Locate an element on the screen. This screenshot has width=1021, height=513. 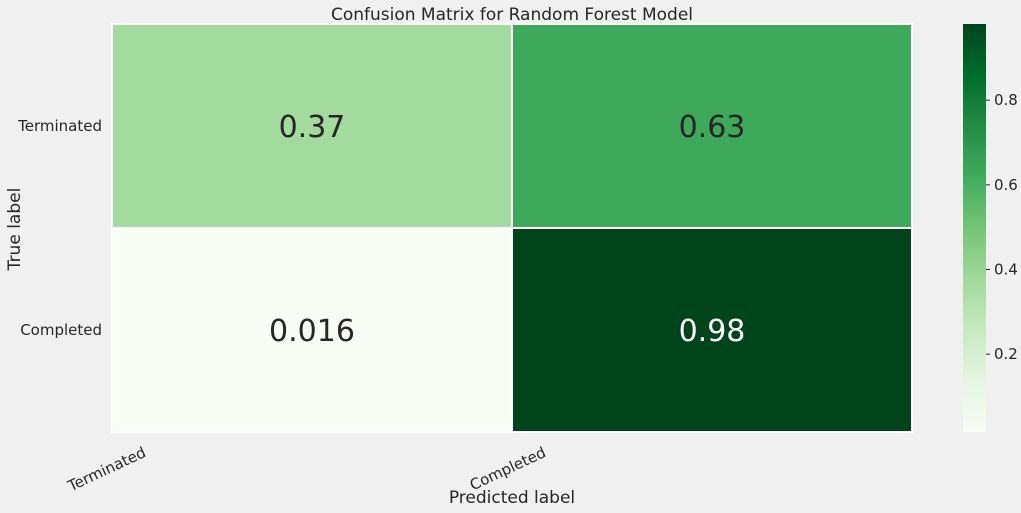
cell-annotation: 0.98 is located at coordinates (712, 331).